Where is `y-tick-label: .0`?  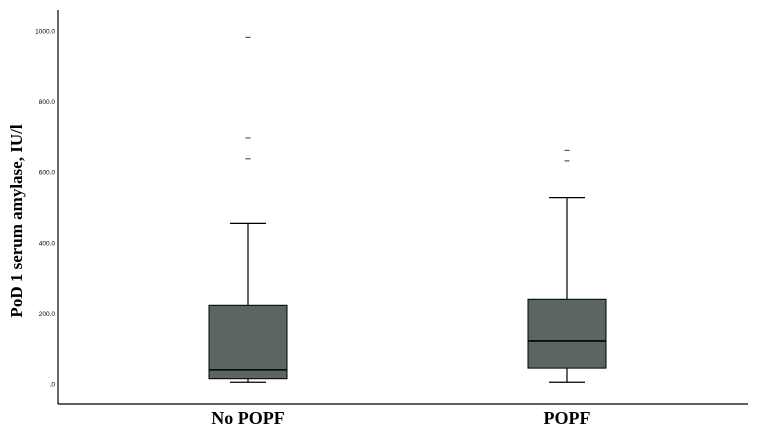
y-tick-label: .0 is located at coordinates (53, 385).